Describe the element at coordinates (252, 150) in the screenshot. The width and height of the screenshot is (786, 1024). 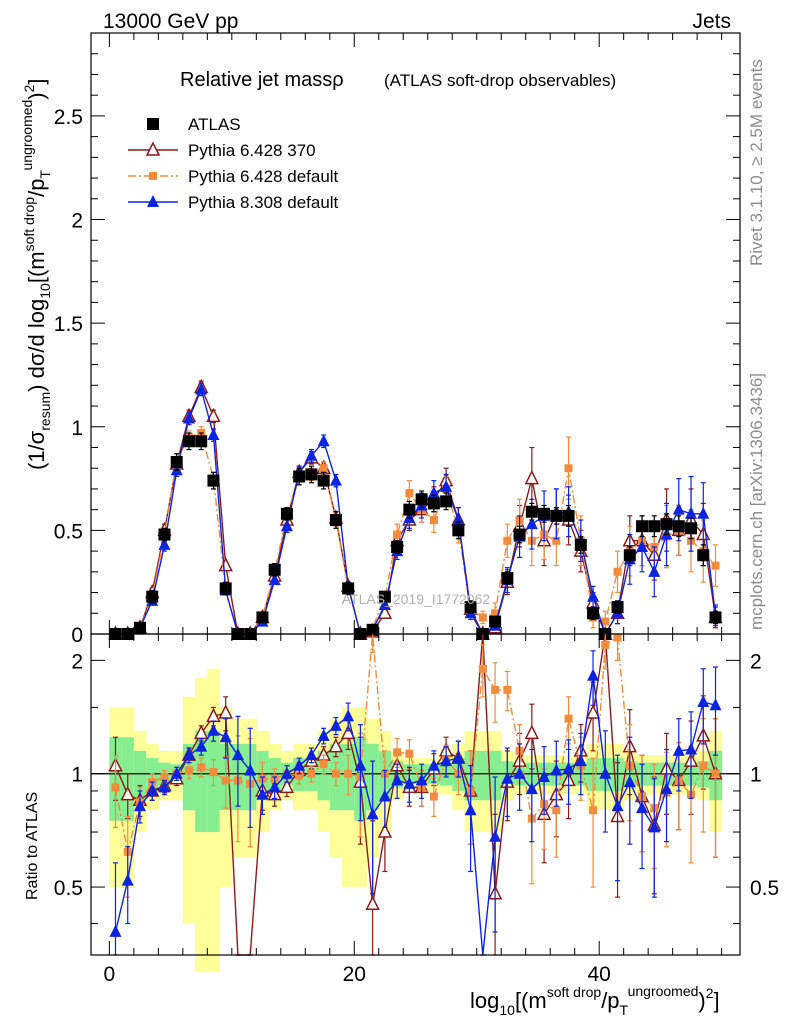
I see `legend-label: Pythia 6.428 370` at that location.